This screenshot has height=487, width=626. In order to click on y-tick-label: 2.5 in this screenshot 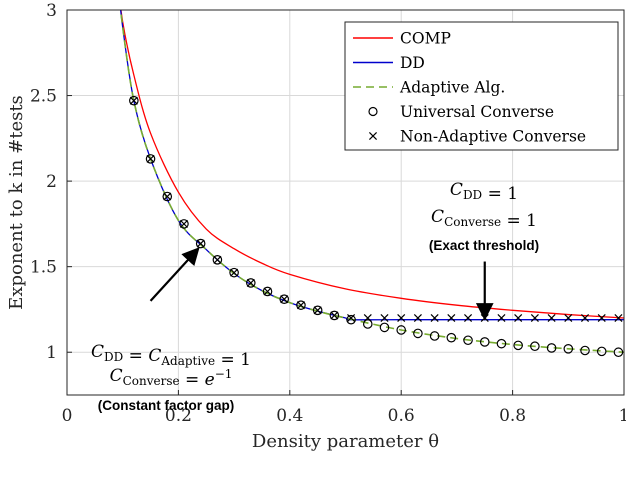, I will do `click(43, 97)`.